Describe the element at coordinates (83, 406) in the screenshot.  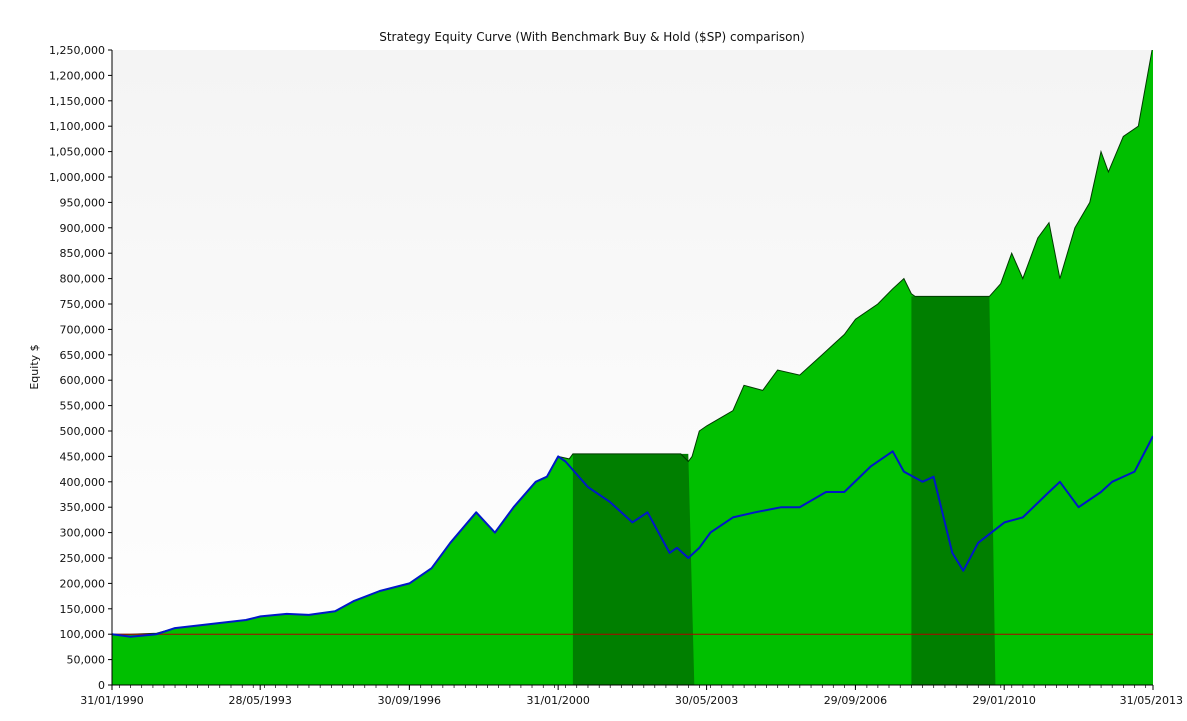
I see `y-tick-label: 550,000` at that location.